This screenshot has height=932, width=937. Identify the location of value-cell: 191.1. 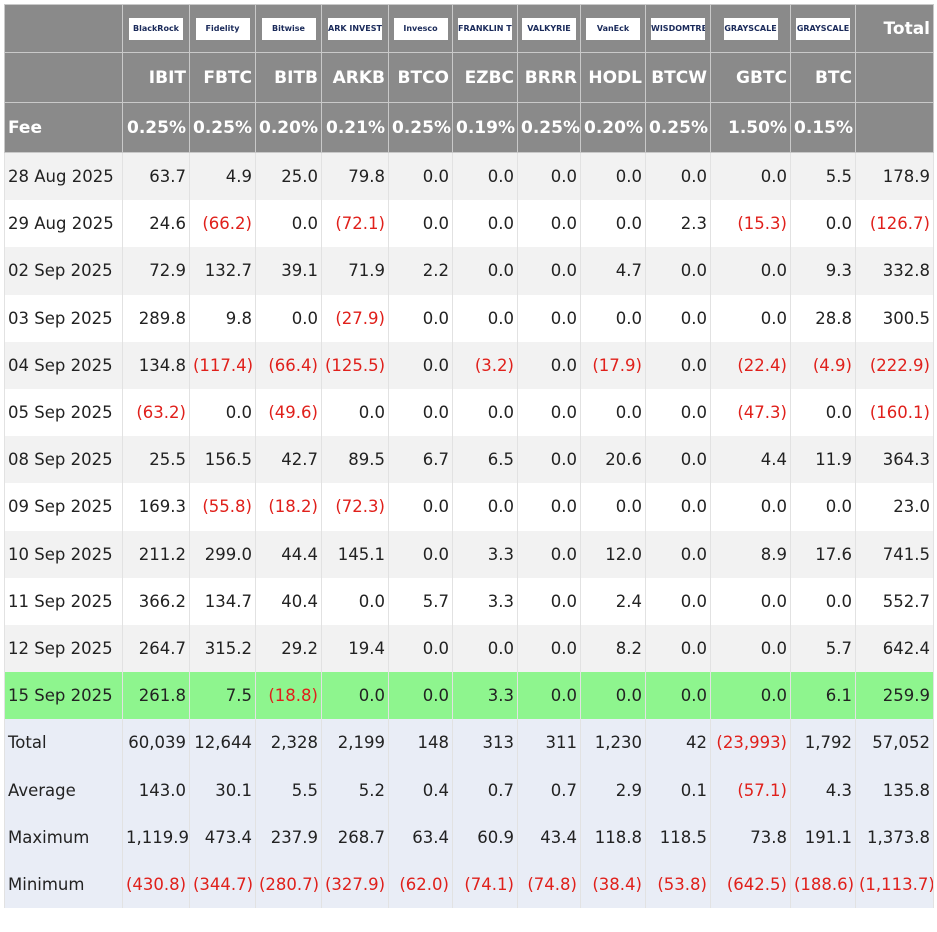
(823, 837).